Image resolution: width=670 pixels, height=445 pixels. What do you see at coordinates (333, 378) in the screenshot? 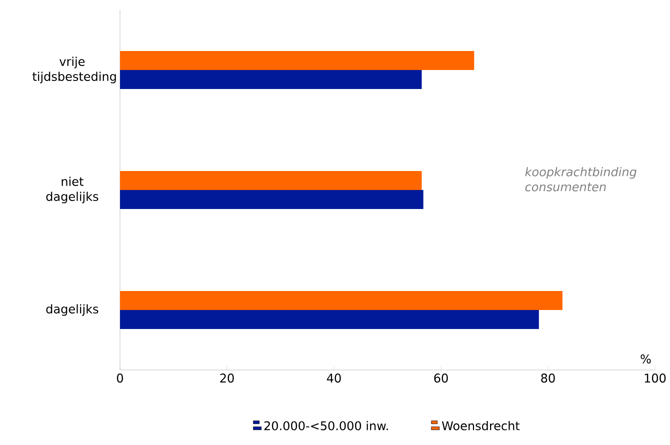
I see `x-tick-label: 40` at bounding box center [333, 378].